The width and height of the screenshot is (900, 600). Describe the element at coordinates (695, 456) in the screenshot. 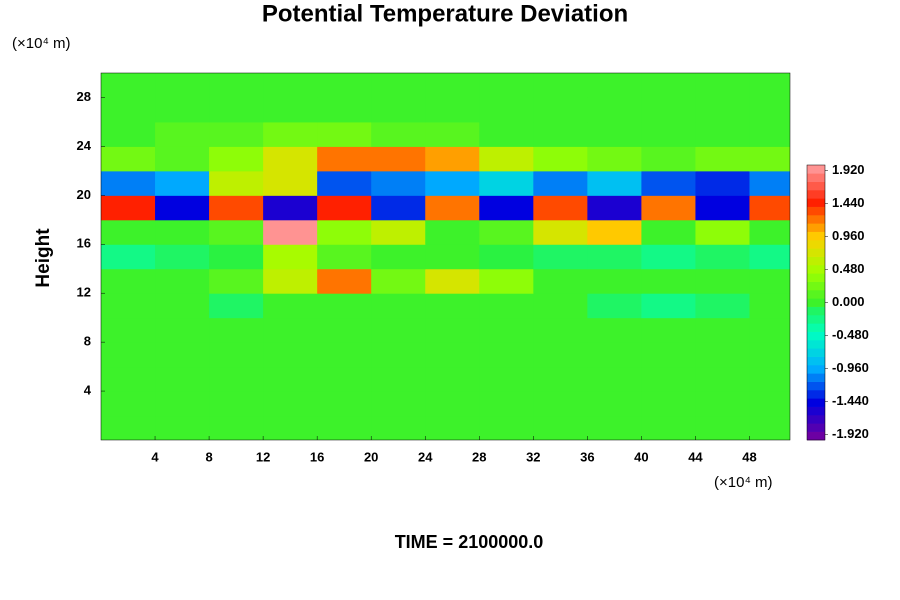

I see `x-tick-label: 44` at that location.